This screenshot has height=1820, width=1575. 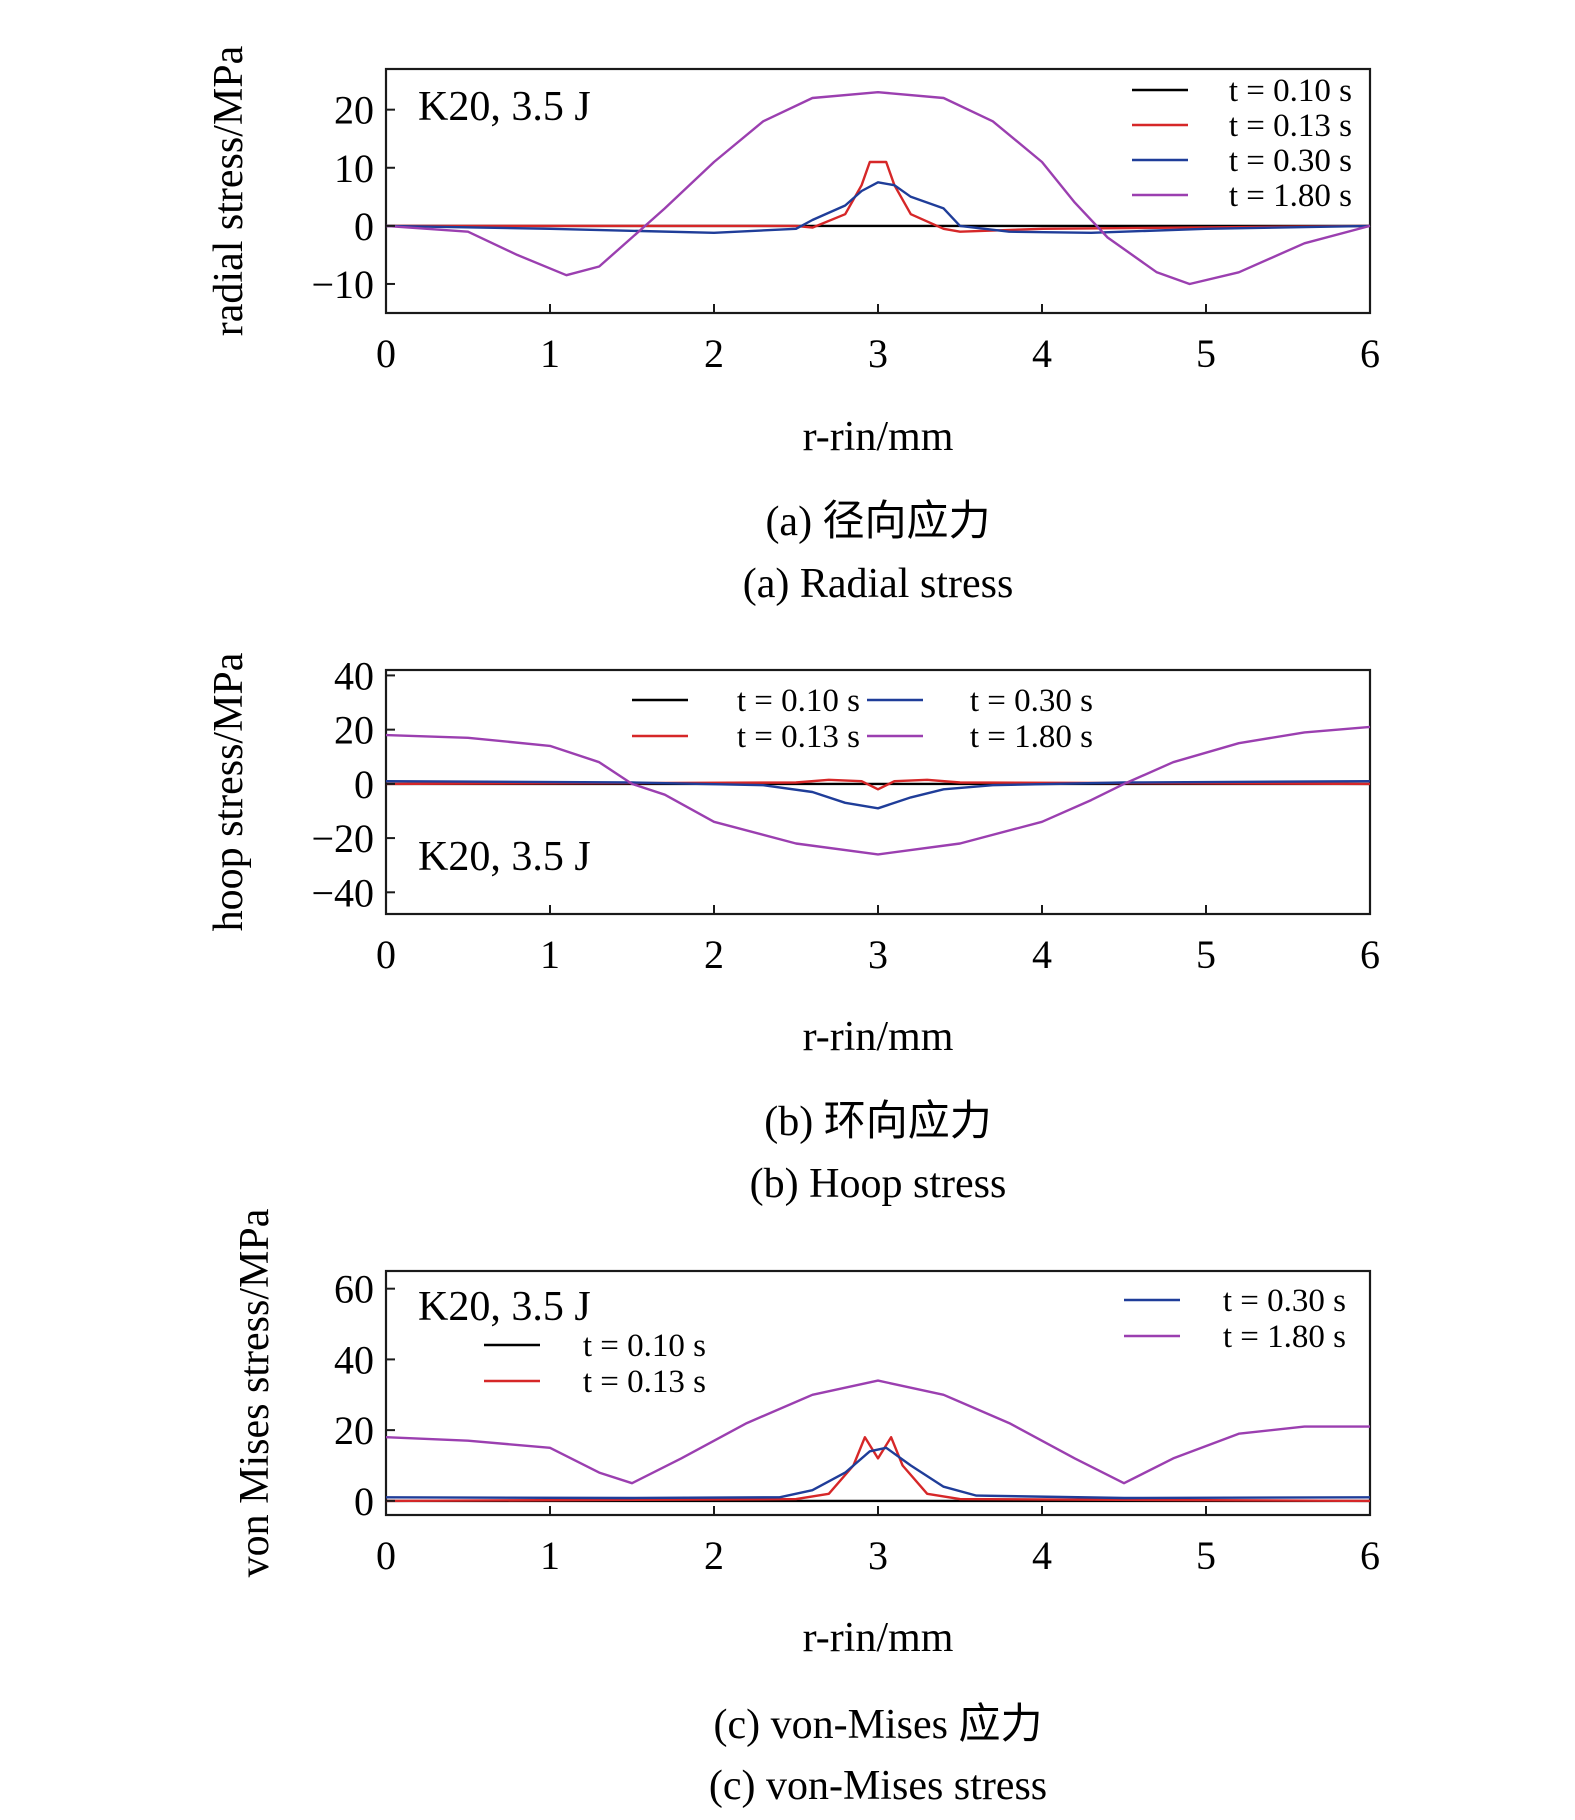 I want to click on caption-en: (a) Radial stress, so click(x=878, y=584).